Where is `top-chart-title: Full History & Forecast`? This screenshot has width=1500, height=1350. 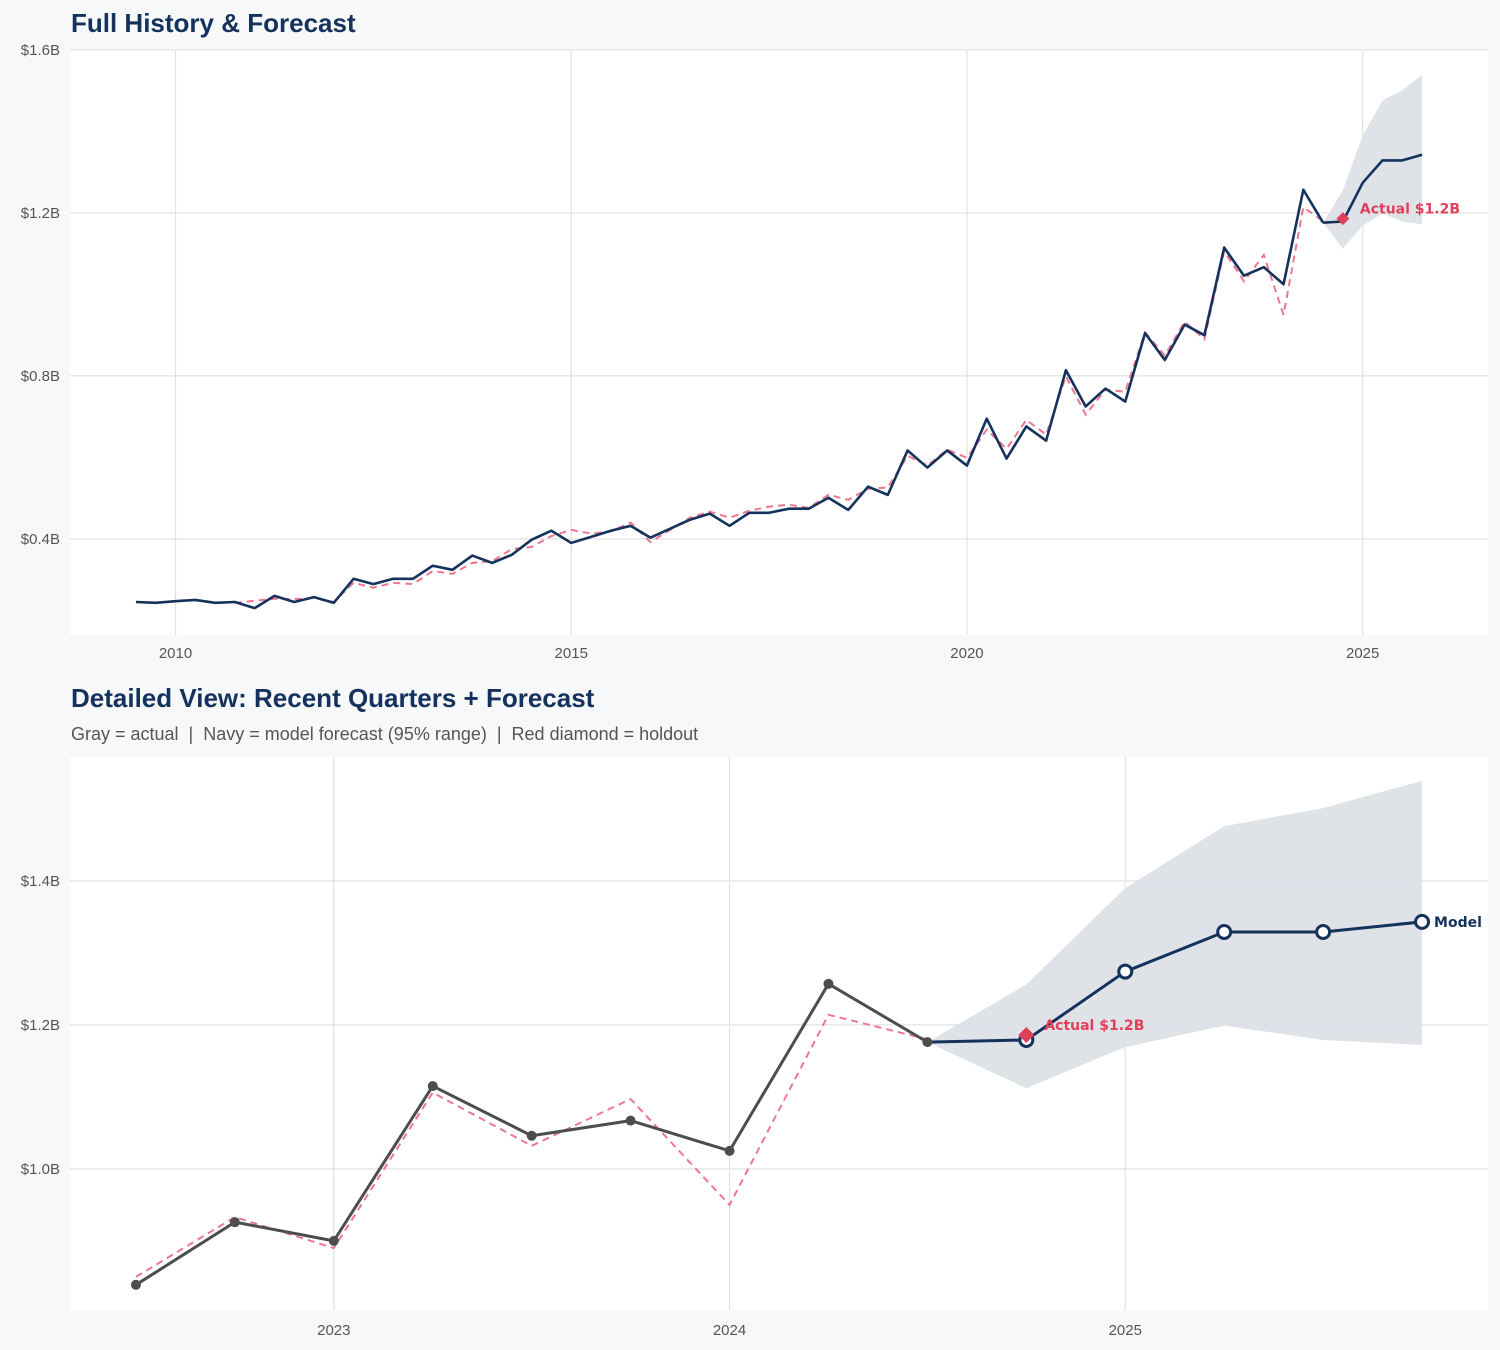 top-chart-title: Full History & Forecast is located at coordinates (213, 23).